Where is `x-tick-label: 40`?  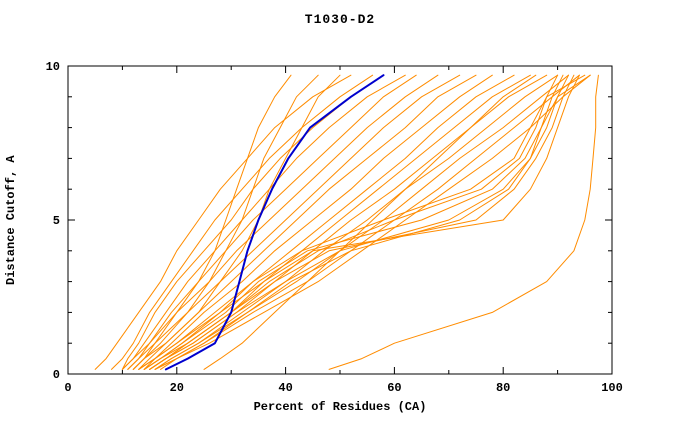
x-tick-label: 40 is located at coordinates (285, 388).